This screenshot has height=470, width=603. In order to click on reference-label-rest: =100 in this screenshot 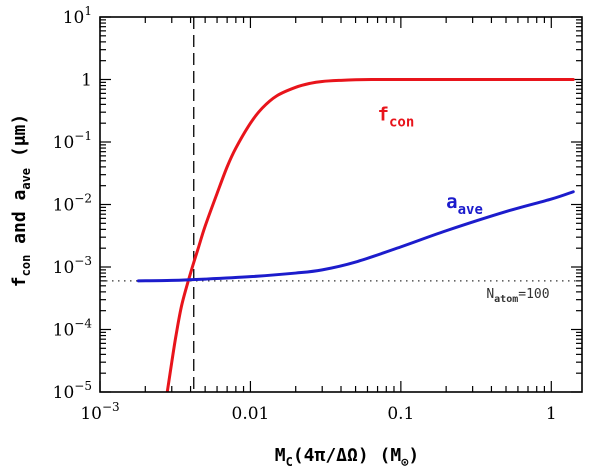, I will do `click(533, 294)`.